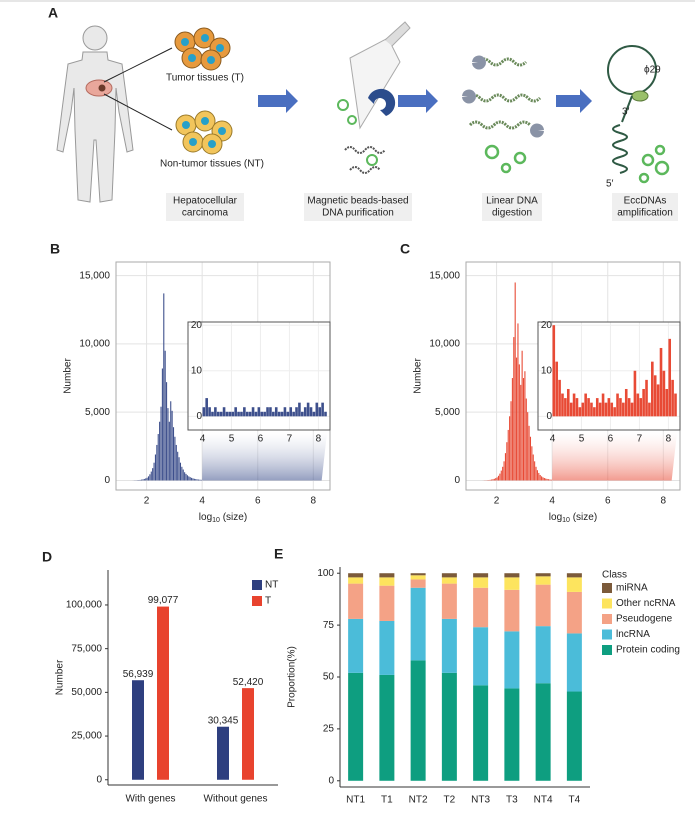 Image resolution: width=695 pixels, height=825 pixels. I want to click on magnet, so click(382, 102).